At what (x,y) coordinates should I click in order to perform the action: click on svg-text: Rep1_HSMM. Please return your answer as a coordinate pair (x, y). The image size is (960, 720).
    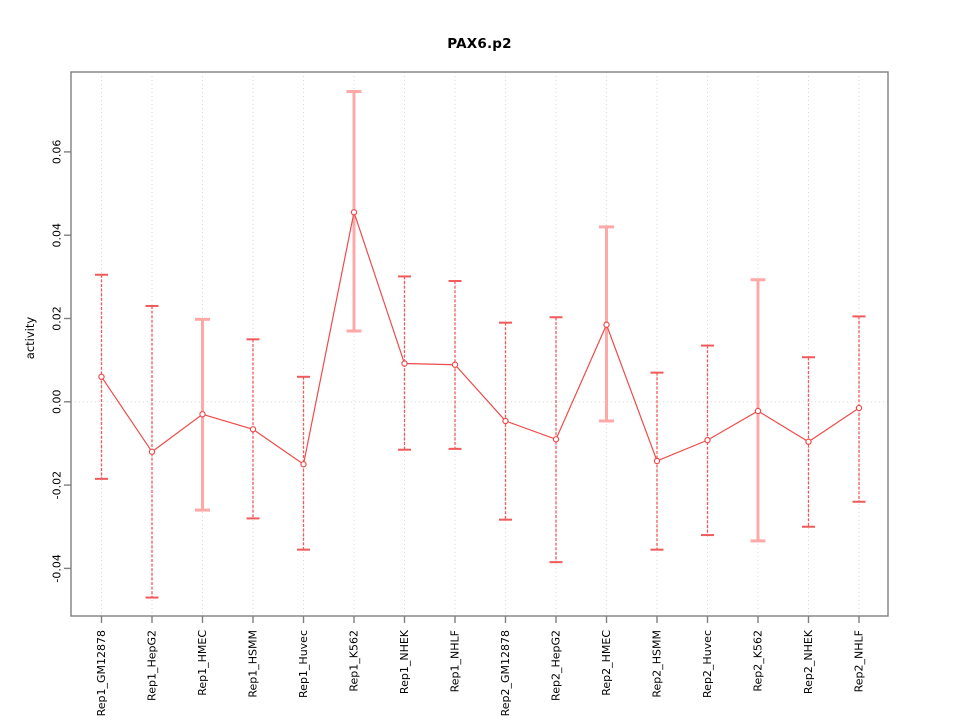
    Looking at the image, I should click on (253, 664).